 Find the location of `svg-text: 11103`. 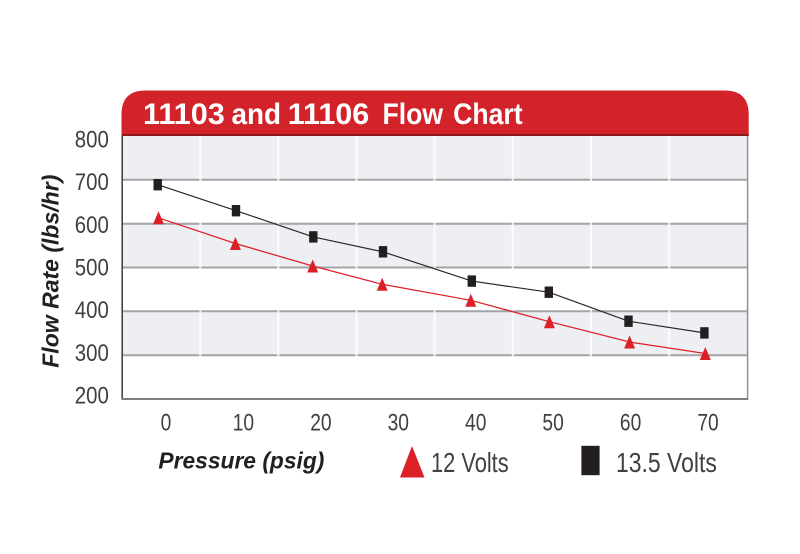

svg-text: 11103 is located at coordinates (184, 114).